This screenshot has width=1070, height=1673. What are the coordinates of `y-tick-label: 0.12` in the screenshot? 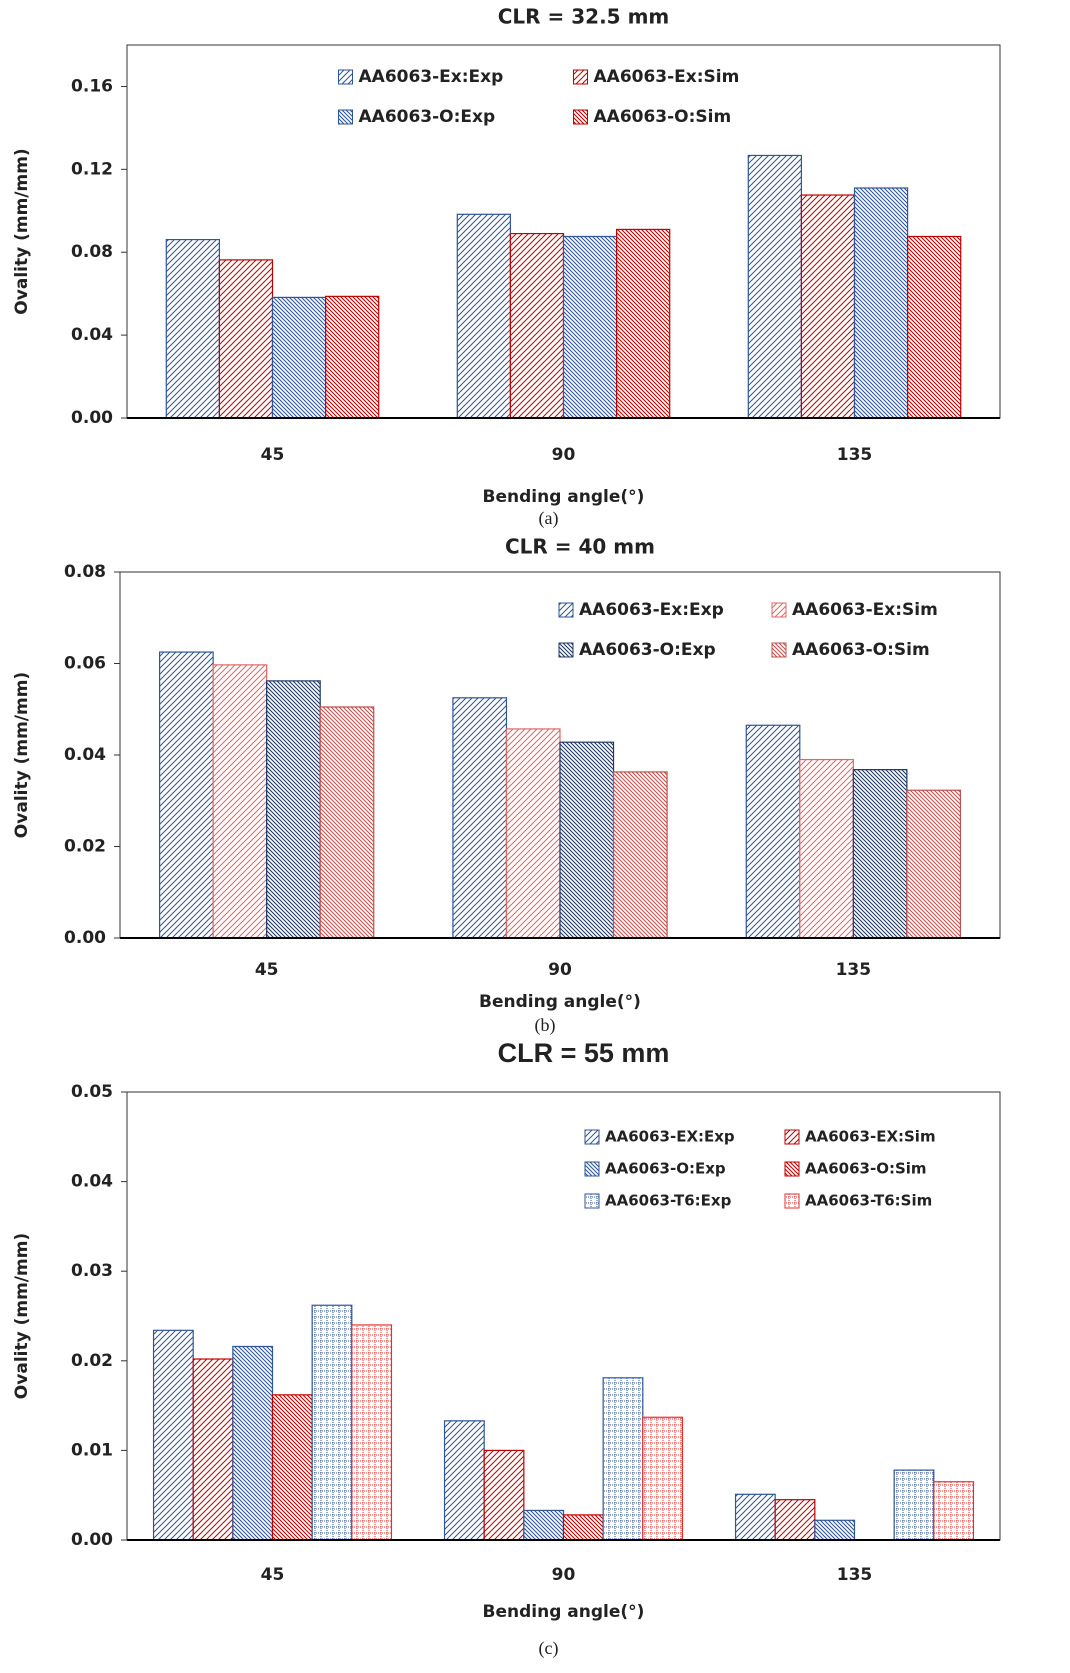 It's located at (92, 169).